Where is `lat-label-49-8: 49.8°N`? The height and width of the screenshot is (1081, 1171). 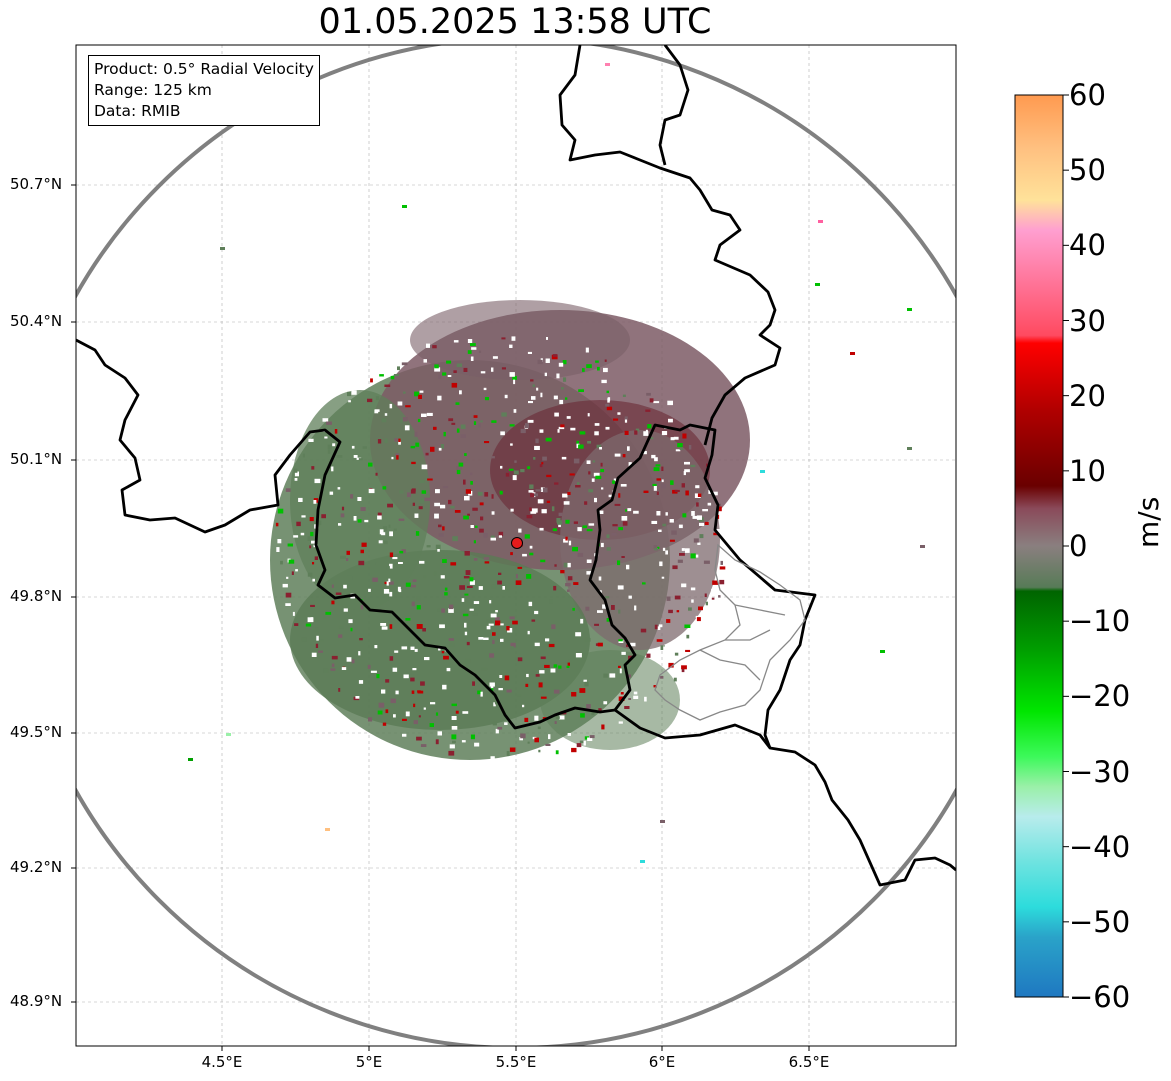
lat-label-49-8: 49.8°N is located at coordinates (36, 596).